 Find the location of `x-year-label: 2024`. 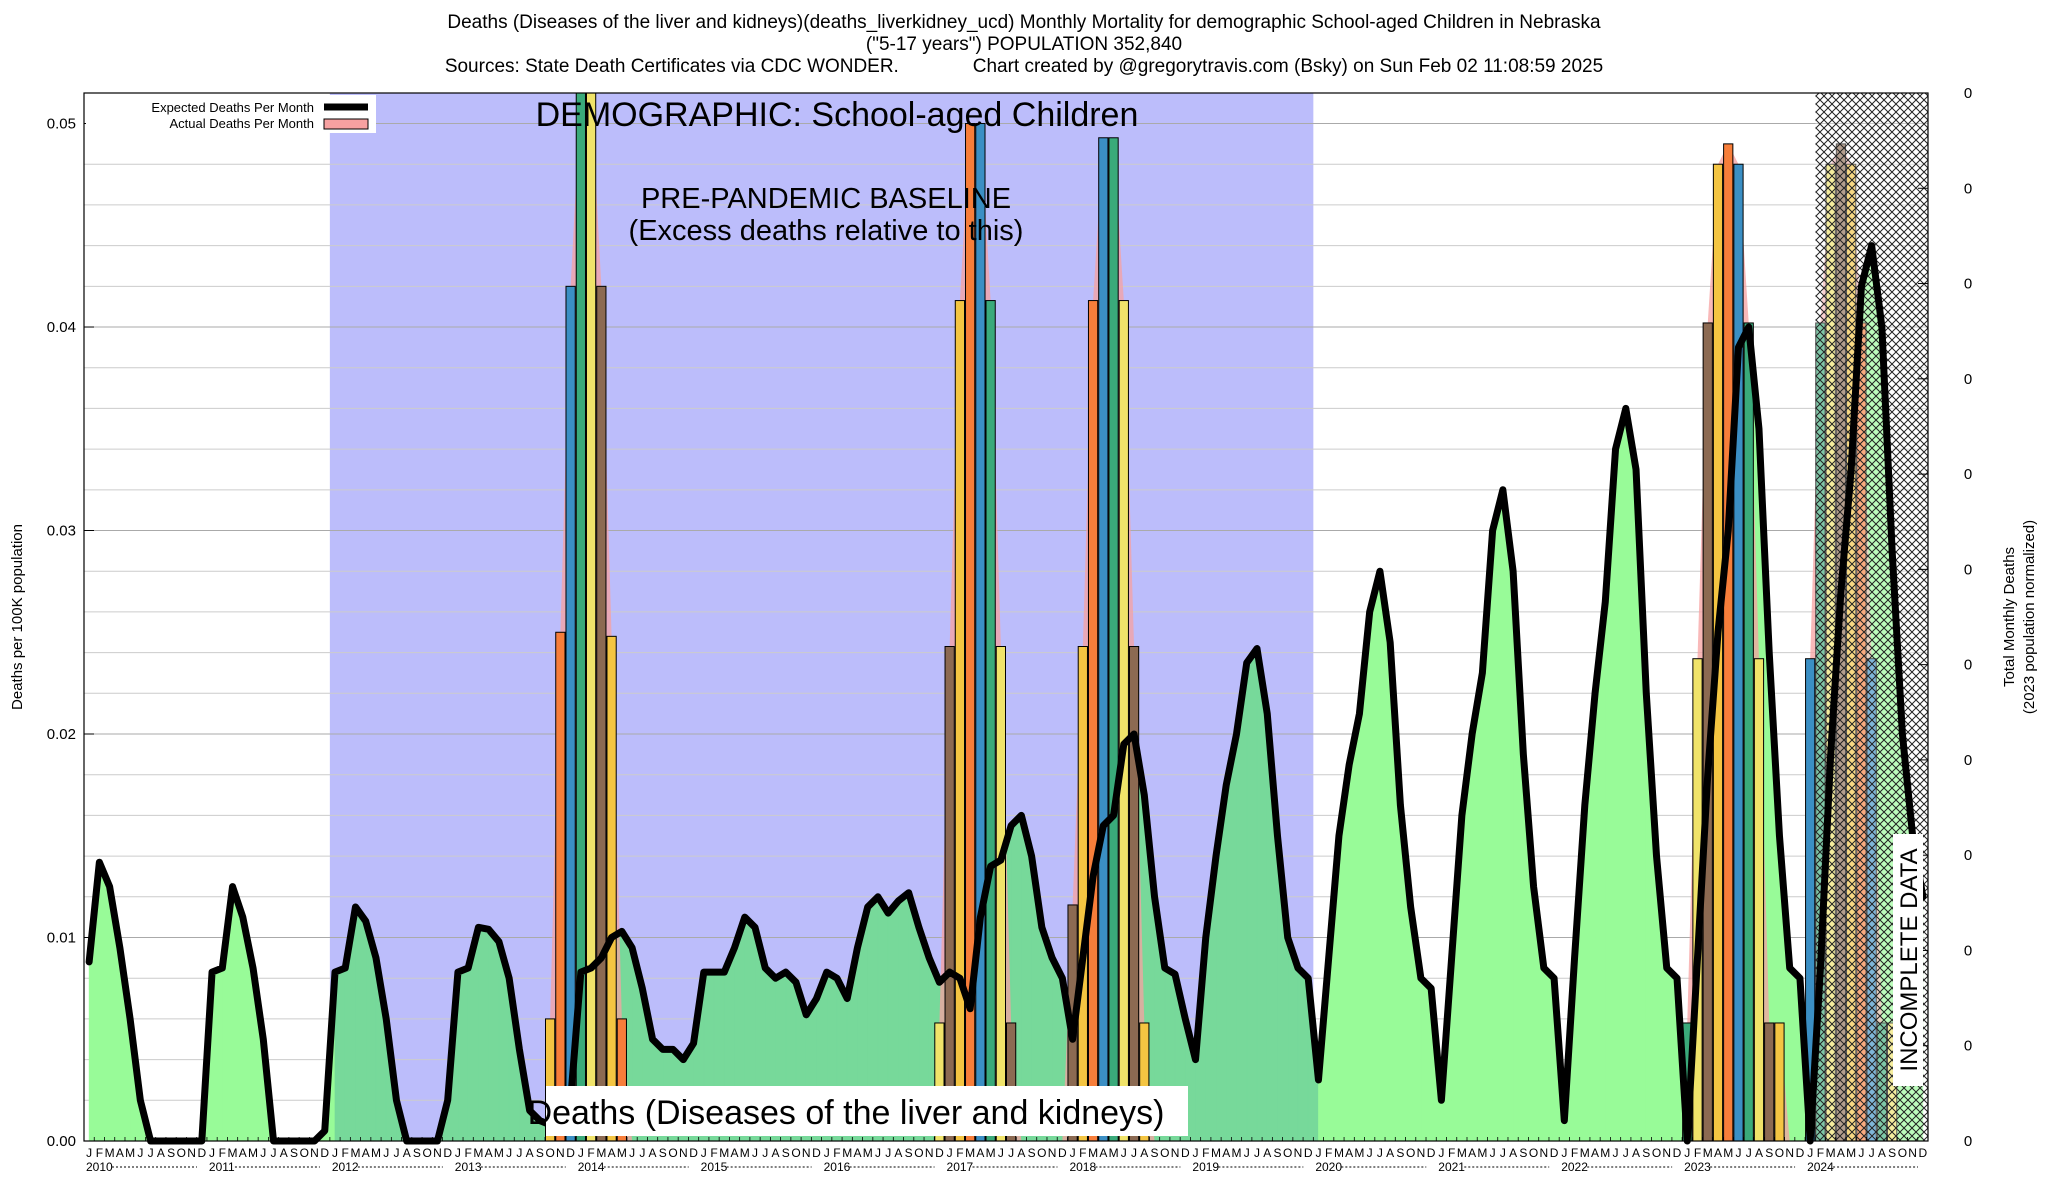

x-year-label: 2024 is located at coordinates (1820, 1167).